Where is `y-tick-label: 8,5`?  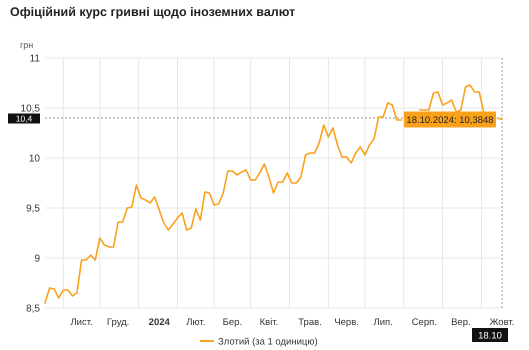 y-tick-label: 8,5 is located at coordinates (33, 309).